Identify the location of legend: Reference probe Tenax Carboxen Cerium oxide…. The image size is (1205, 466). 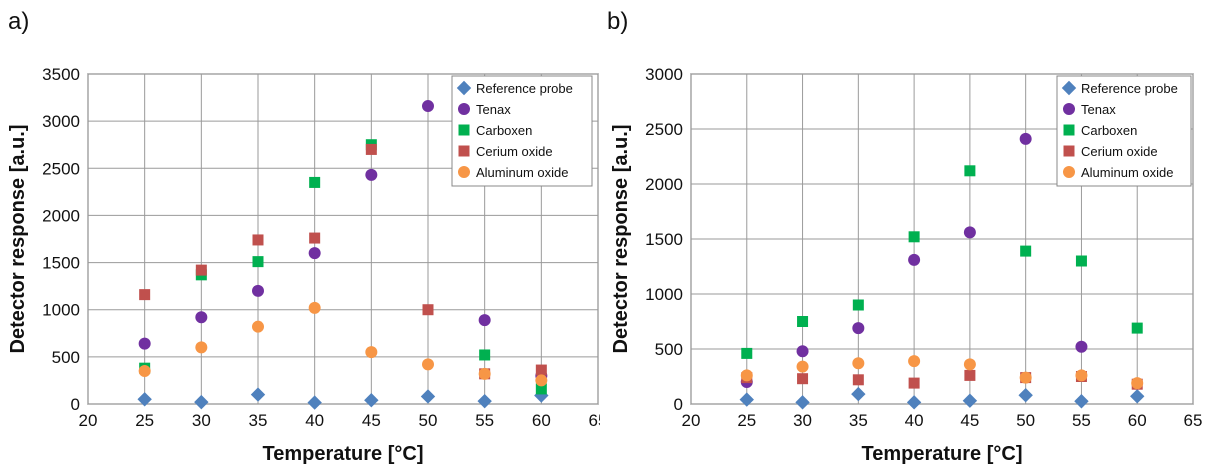
(522, 131).